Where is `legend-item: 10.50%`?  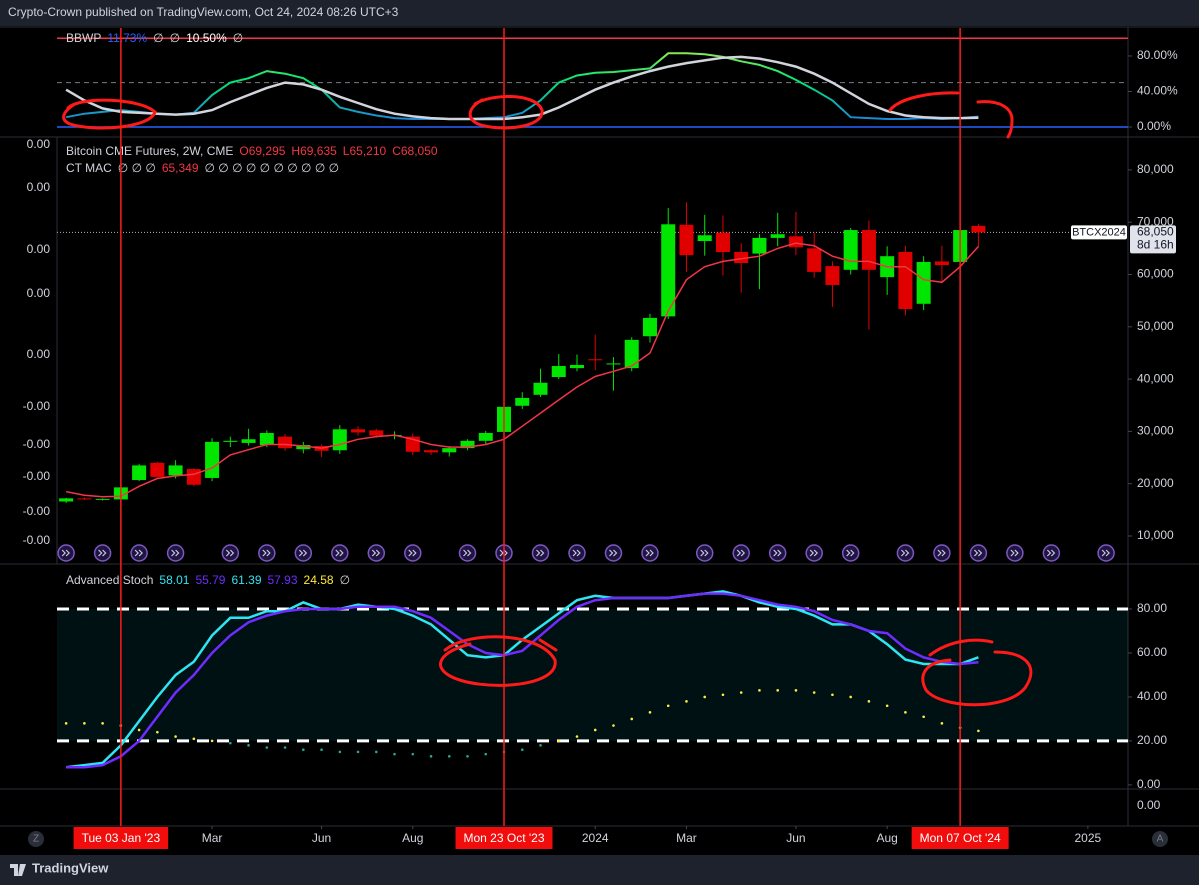
legend-item: 10.50% is located at coordinates (206, 38).